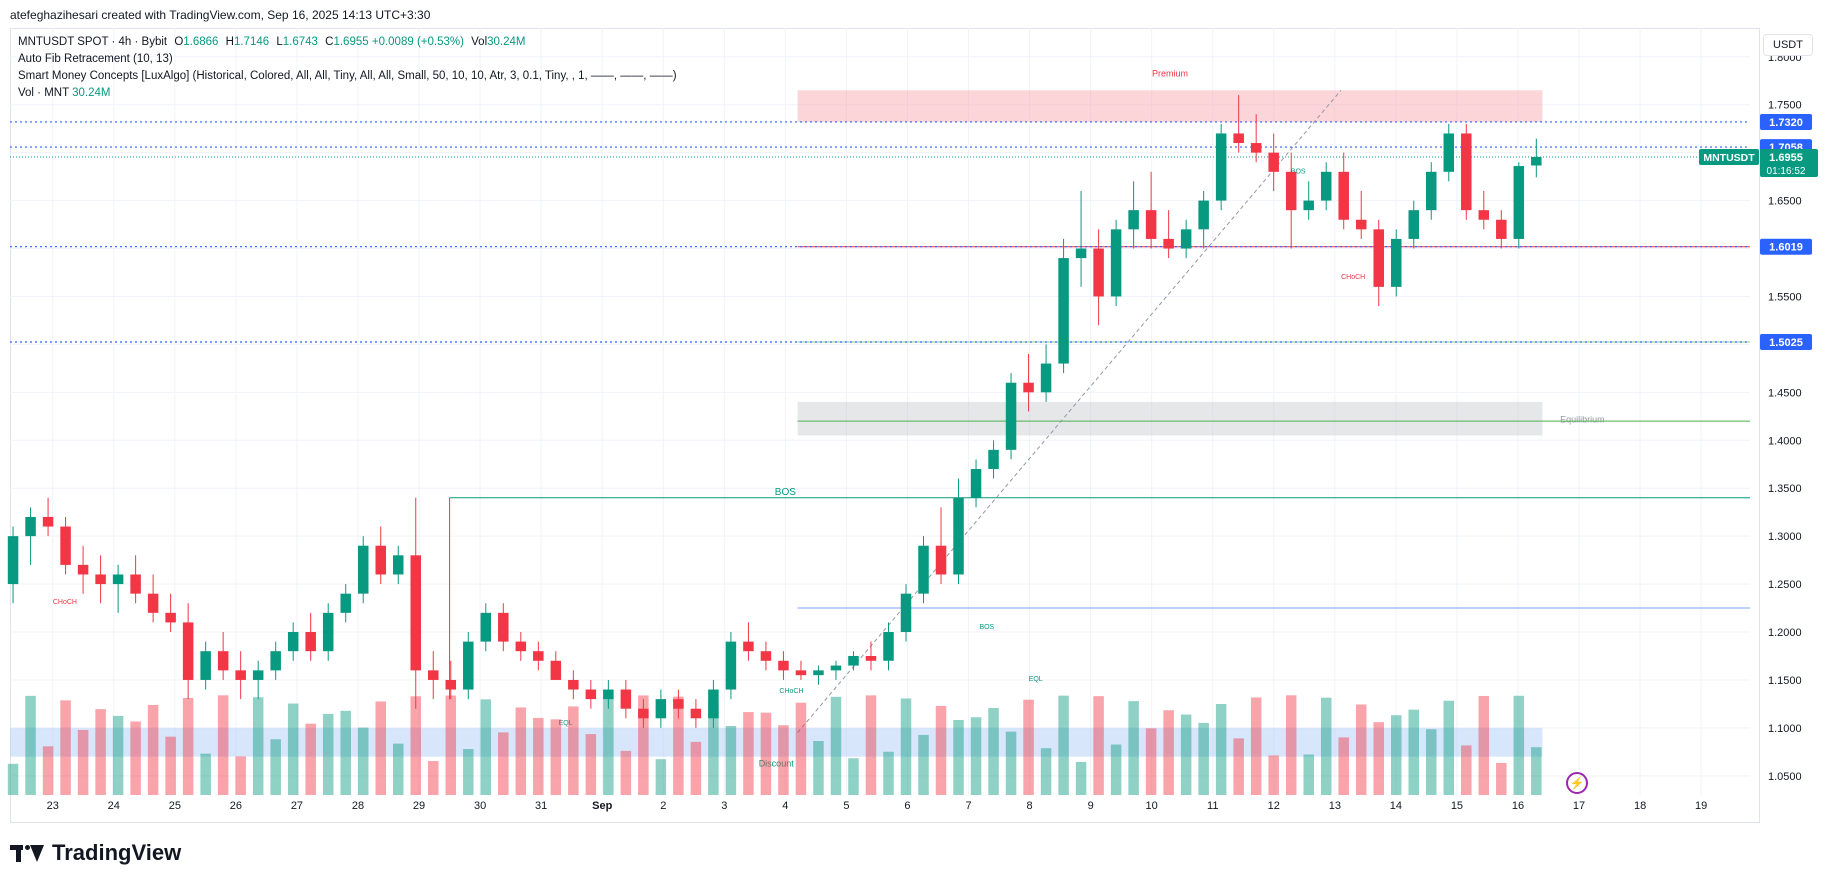 This screenshot has height=883, width=1835. I want to click on y-tick-label: 1.4000, so click(1785, 441).